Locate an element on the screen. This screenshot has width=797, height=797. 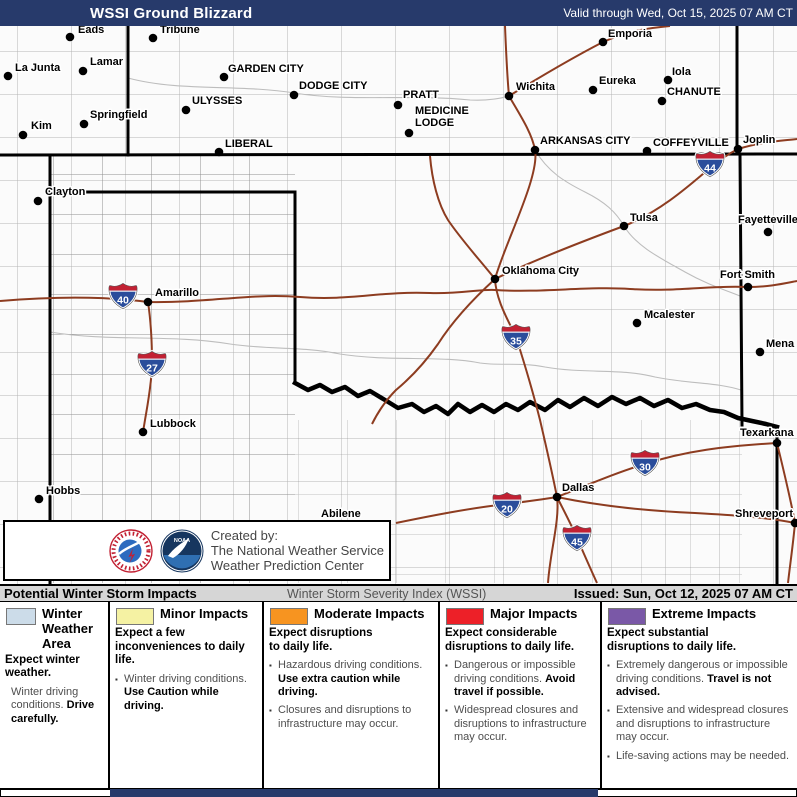
city-dot-dodge-city is located at coordinates (294, 95).